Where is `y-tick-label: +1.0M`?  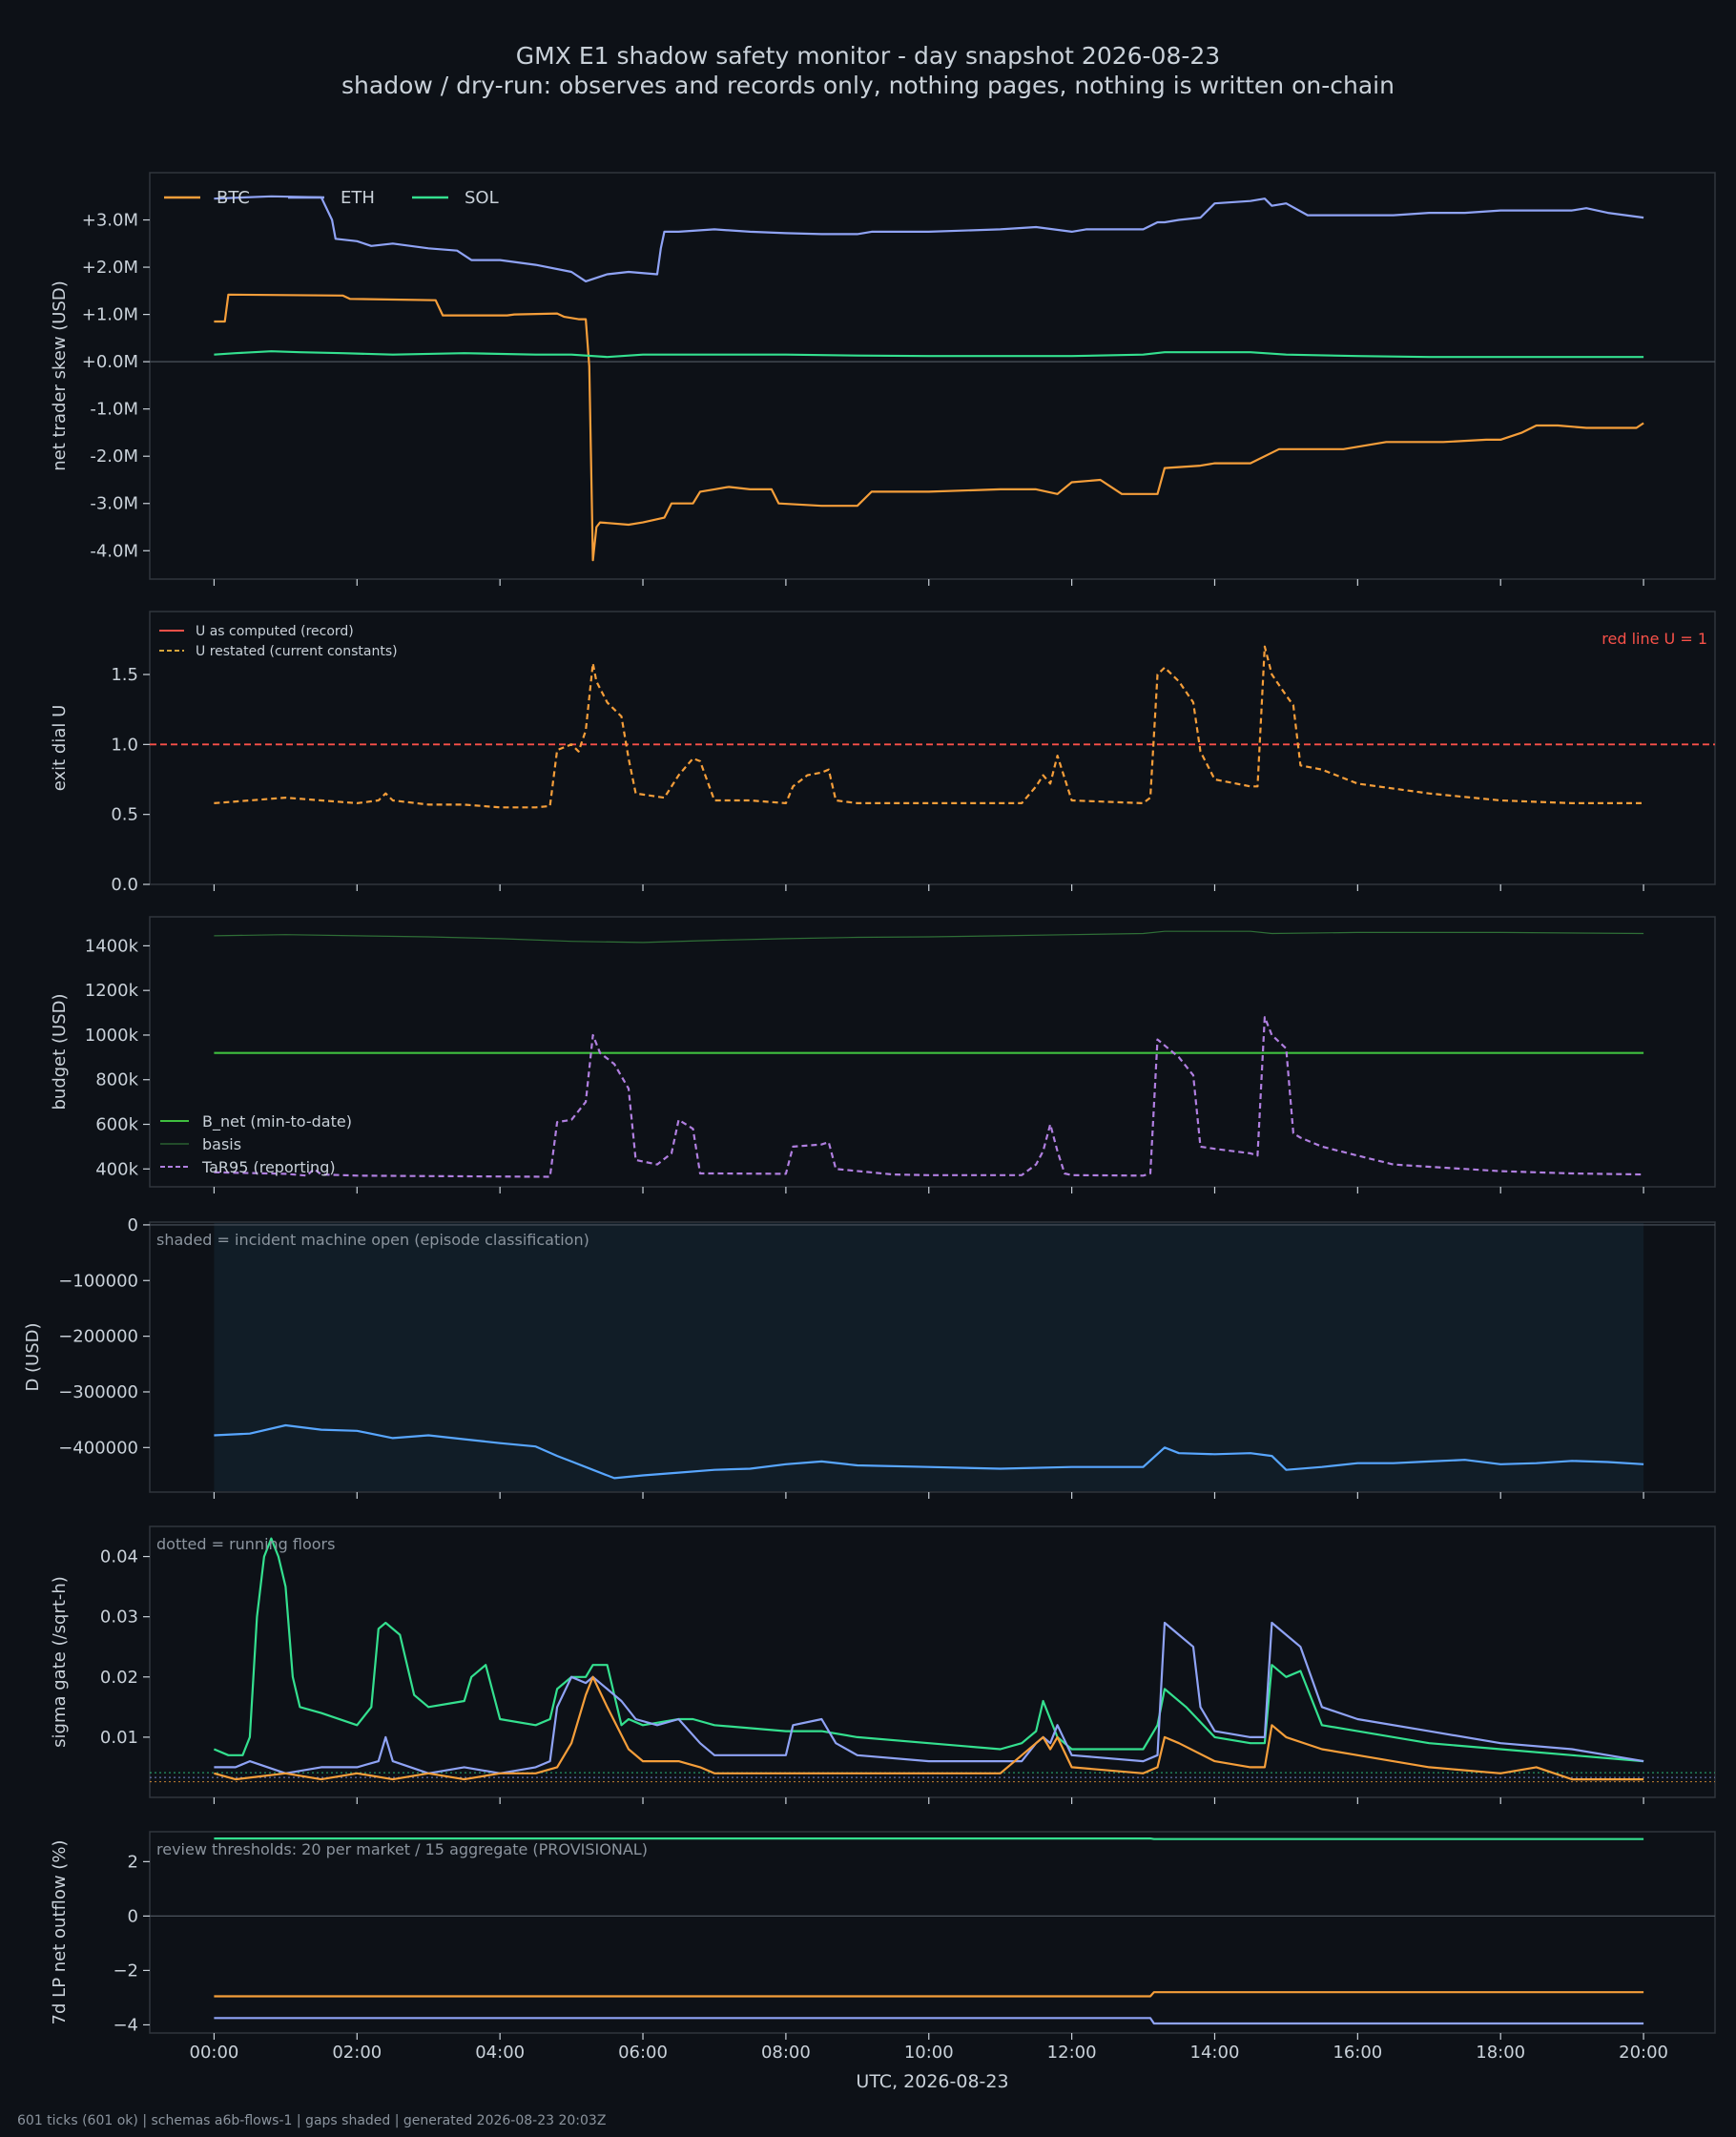 y-tick-label: +1.0M is located at coordinates (110, 315).